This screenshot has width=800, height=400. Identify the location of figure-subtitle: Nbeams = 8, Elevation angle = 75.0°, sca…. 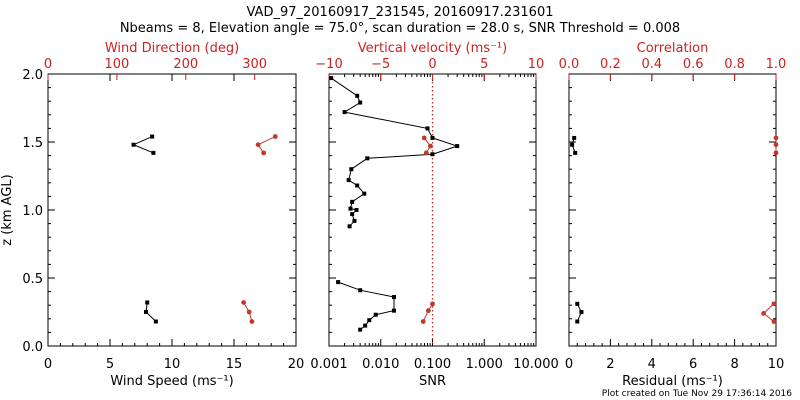
(400, 28).